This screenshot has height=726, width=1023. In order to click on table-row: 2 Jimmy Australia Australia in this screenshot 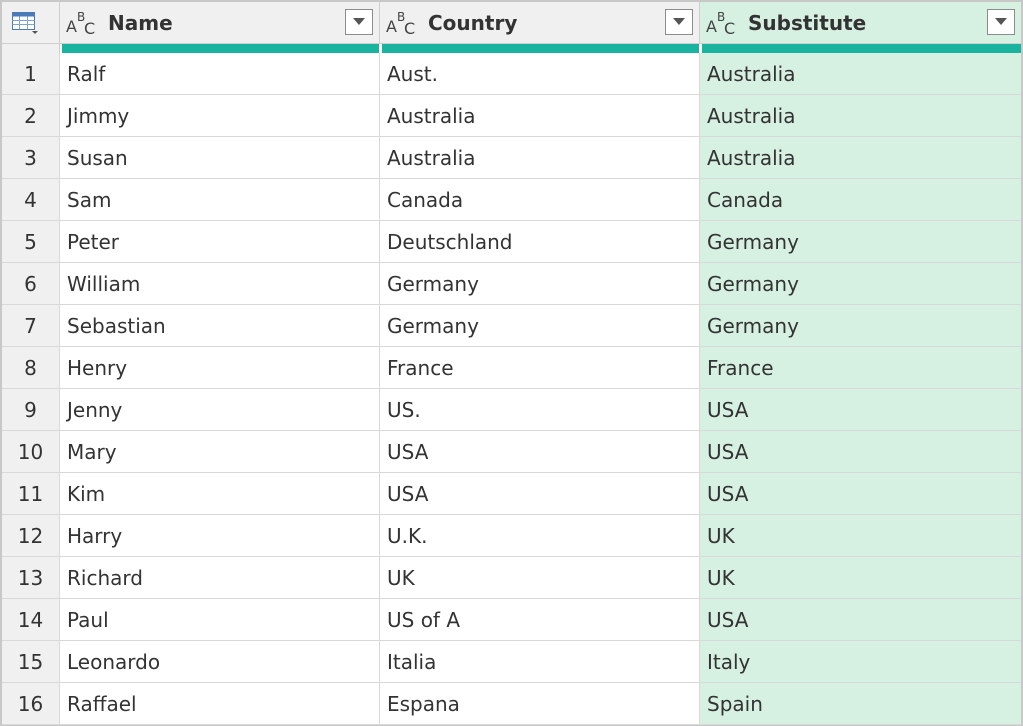, I will do `click(511, 116)`.